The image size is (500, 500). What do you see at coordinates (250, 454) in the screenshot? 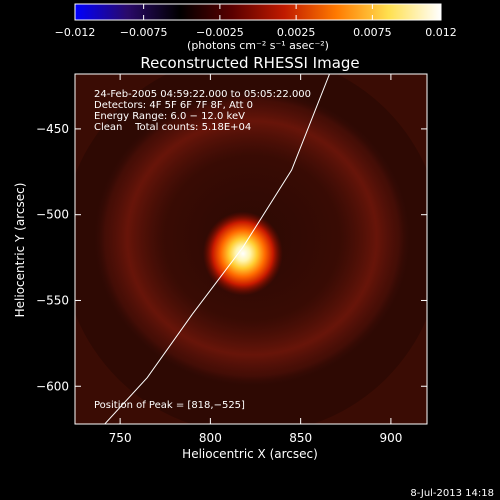
I see `x-axis-label: Heliocentric X (arcsec)` at bounding box center [250, 454].